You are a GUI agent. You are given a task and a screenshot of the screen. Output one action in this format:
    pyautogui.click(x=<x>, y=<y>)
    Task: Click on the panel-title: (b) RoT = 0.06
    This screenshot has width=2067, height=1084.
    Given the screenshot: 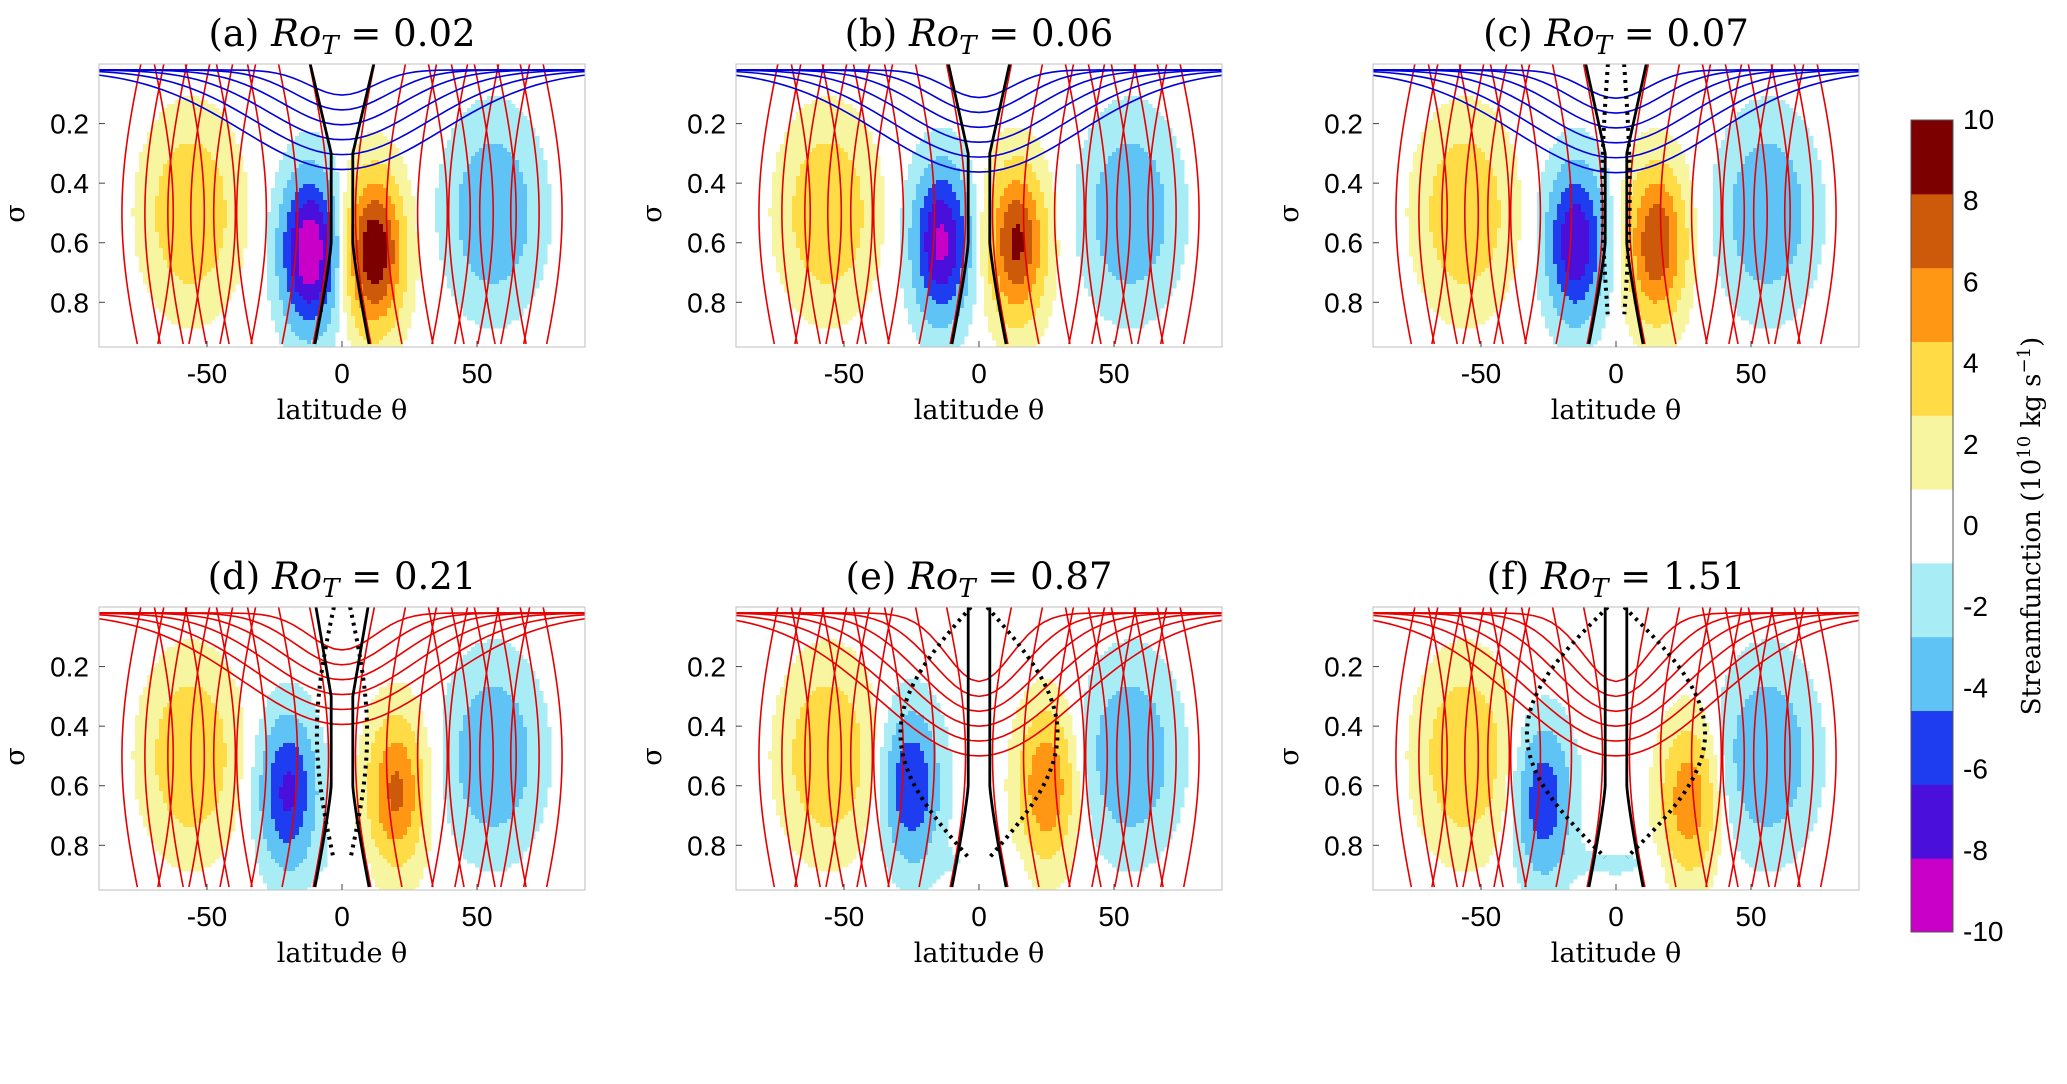 What is the action you would take?
    pyautogui.click(x=979, y=36)
    